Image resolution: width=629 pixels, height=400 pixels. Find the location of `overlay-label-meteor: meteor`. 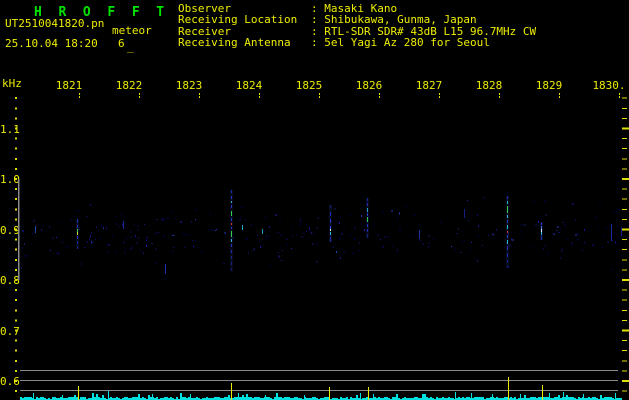

overlay-label-meteor: meteor is located at coordinates (132, 30).